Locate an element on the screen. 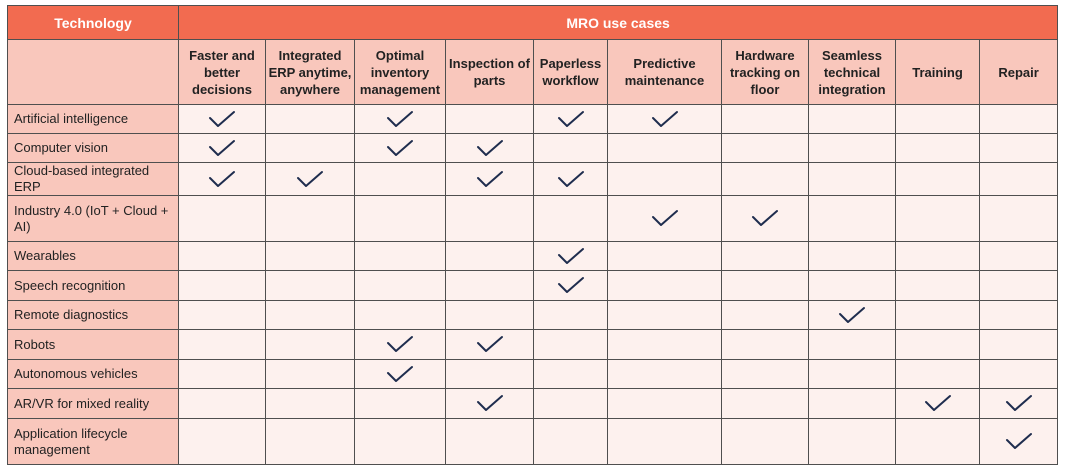 Image resolution: width=1066 pixels, height=471 pixels. table-row: Robots is located at coordinates (533, 344).